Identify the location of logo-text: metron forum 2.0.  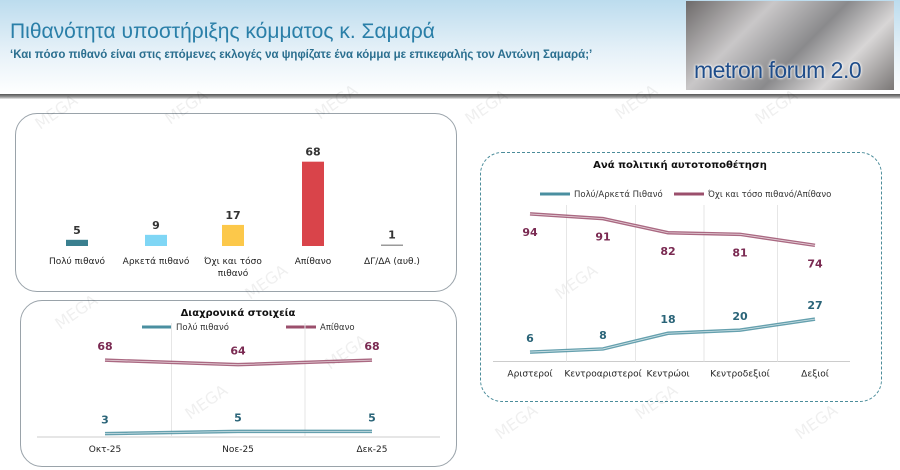
(778, 70).